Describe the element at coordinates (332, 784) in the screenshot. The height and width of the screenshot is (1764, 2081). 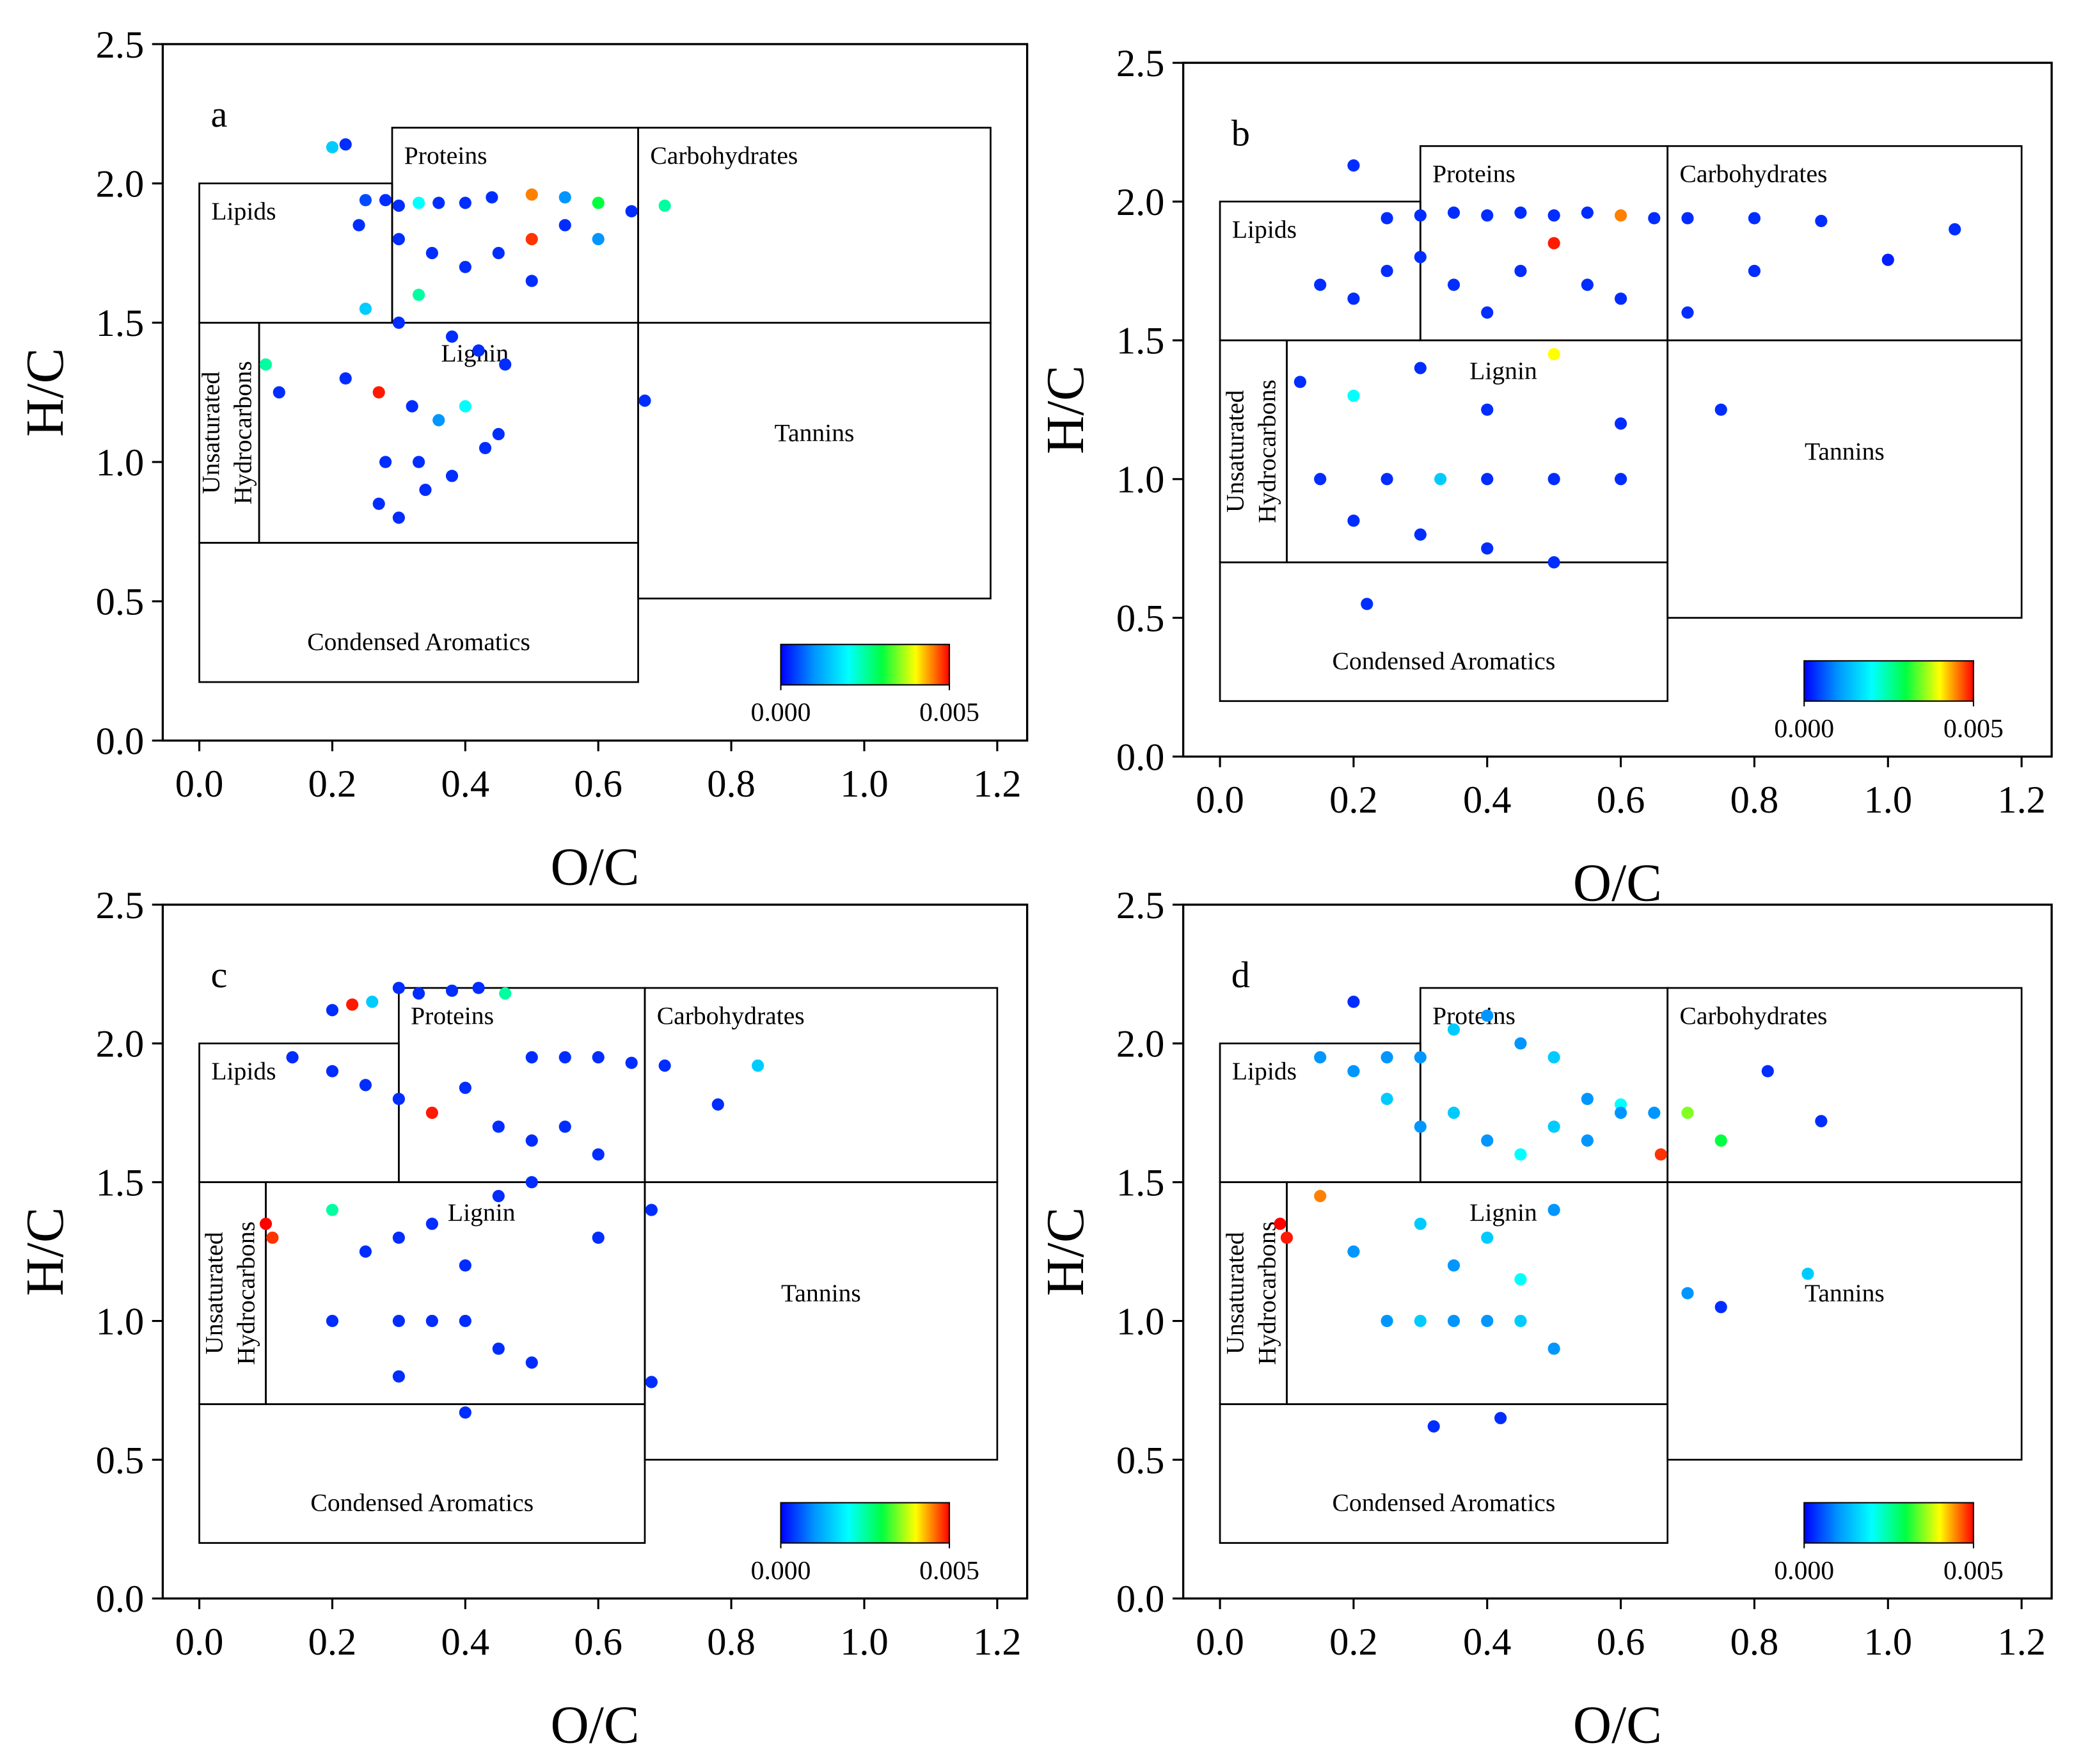
I see `x-tick-label: 0.2` at that location.